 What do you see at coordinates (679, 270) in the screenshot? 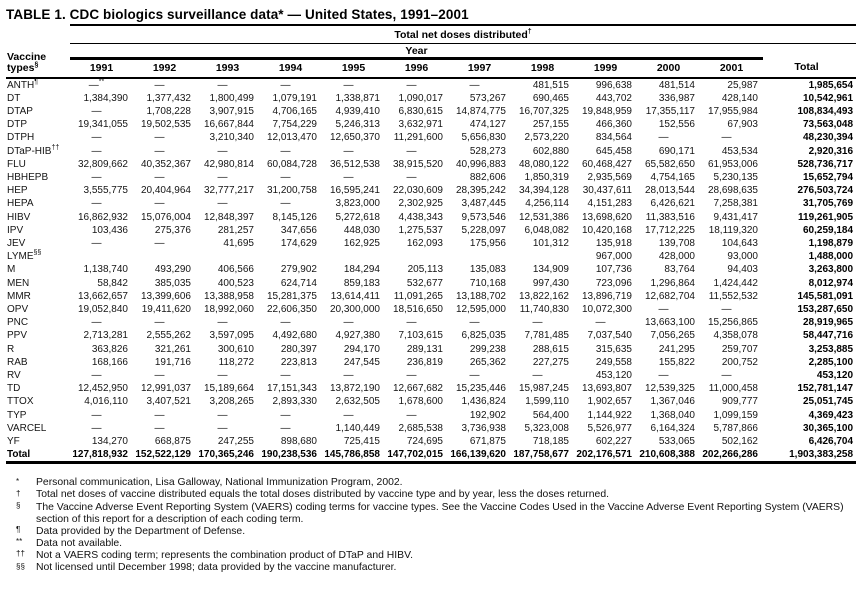
I see `dose-cell: 83,764` at bounding box center [679, 270].